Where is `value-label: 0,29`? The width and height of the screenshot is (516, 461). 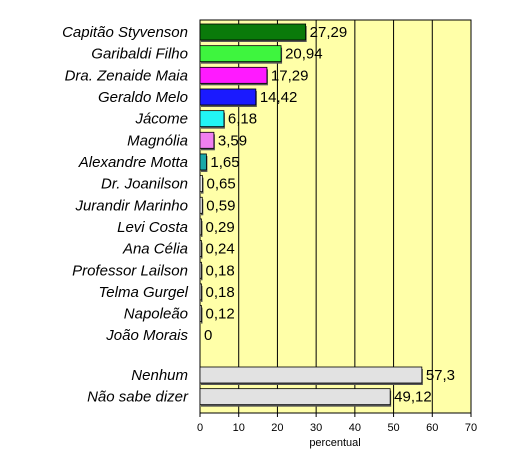 value-label: 0,29 is located at coordinates (220, 227).